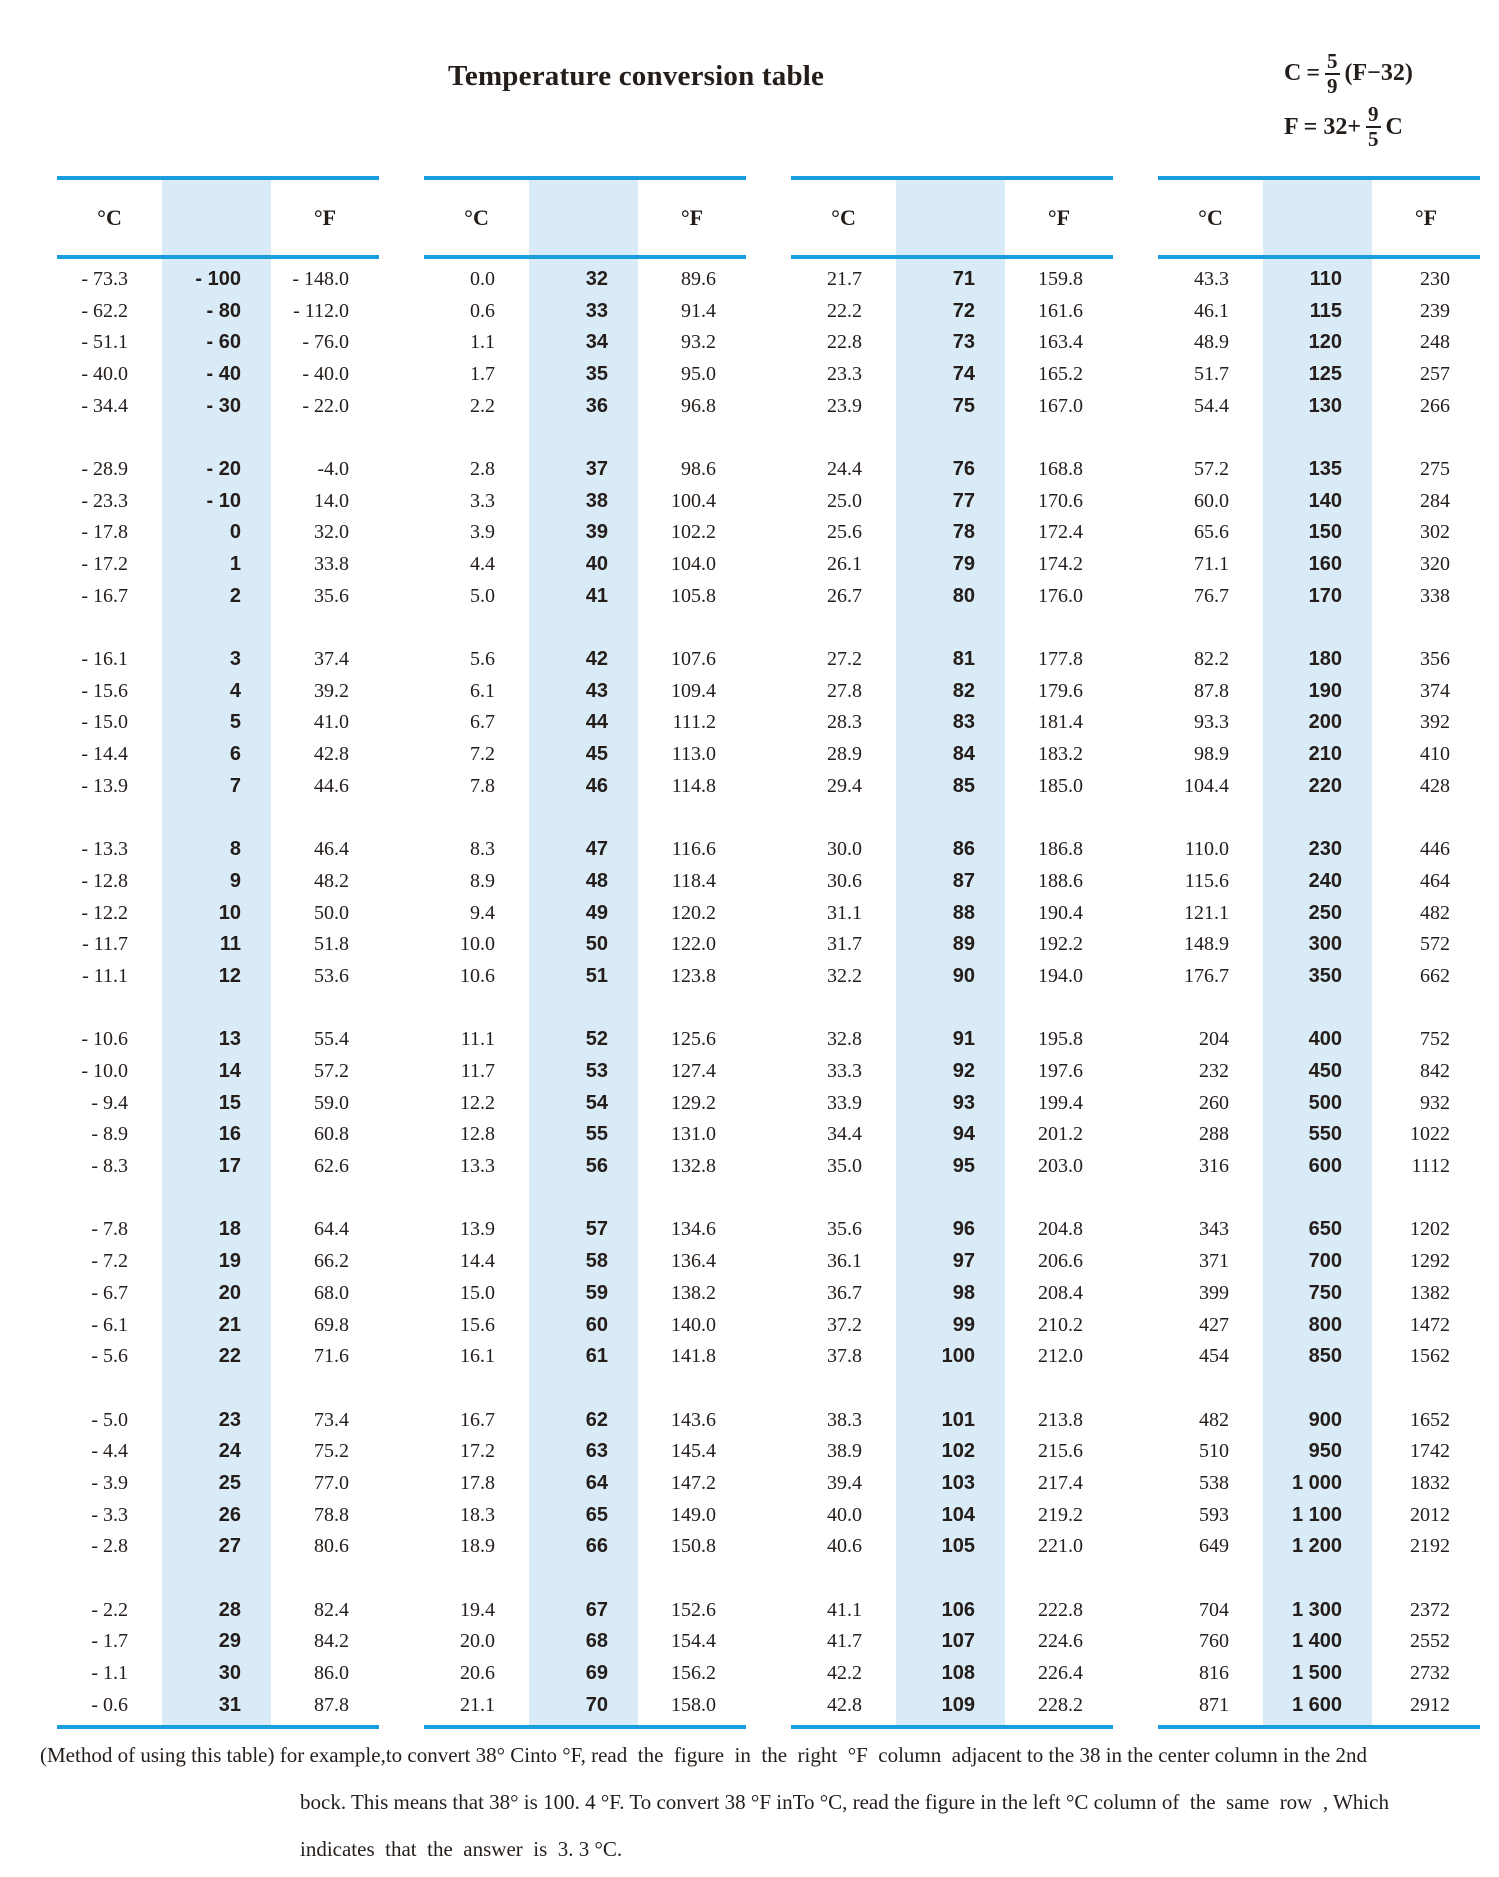  I want to click on given-value-cell: 1 000, so click(1316, 1482).